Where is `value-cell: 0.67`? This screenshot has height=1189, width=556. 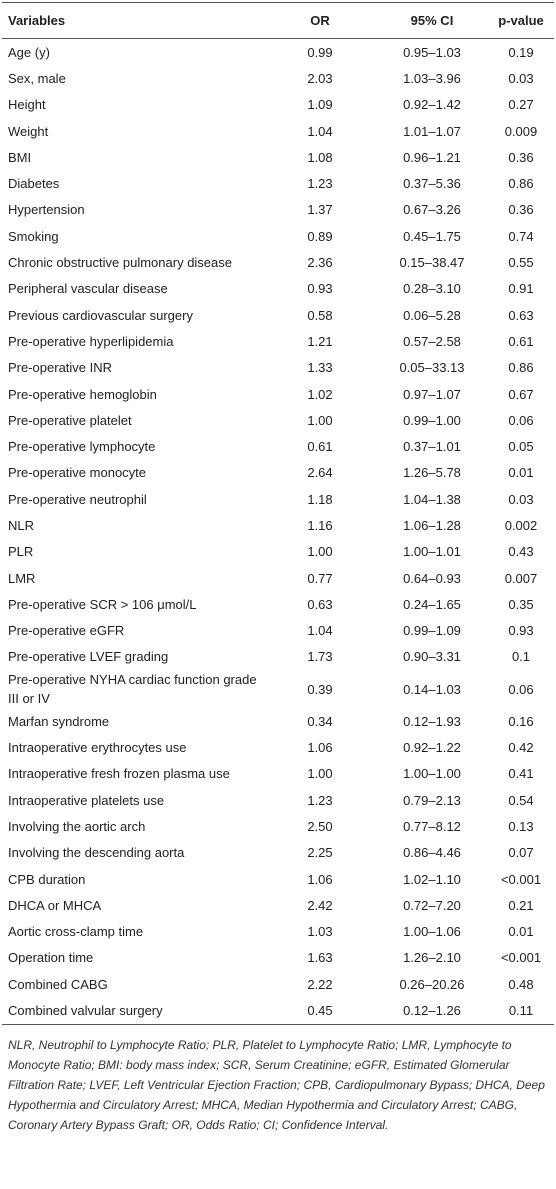 value-cell: 0.67 is located at coordinates (521, 394).